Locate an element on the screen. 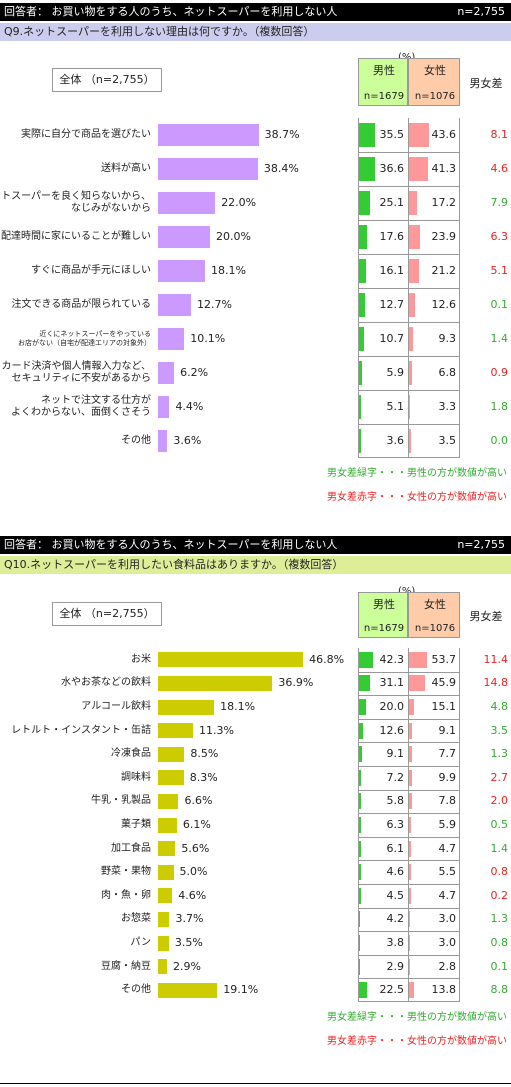 Image resolution: width=511 pixels, height=1087 pixels. q10-question-text: Q10.ネットスーパーを利用したい食料品はありますか。（複数回答） is located at coordinates (174, 564).